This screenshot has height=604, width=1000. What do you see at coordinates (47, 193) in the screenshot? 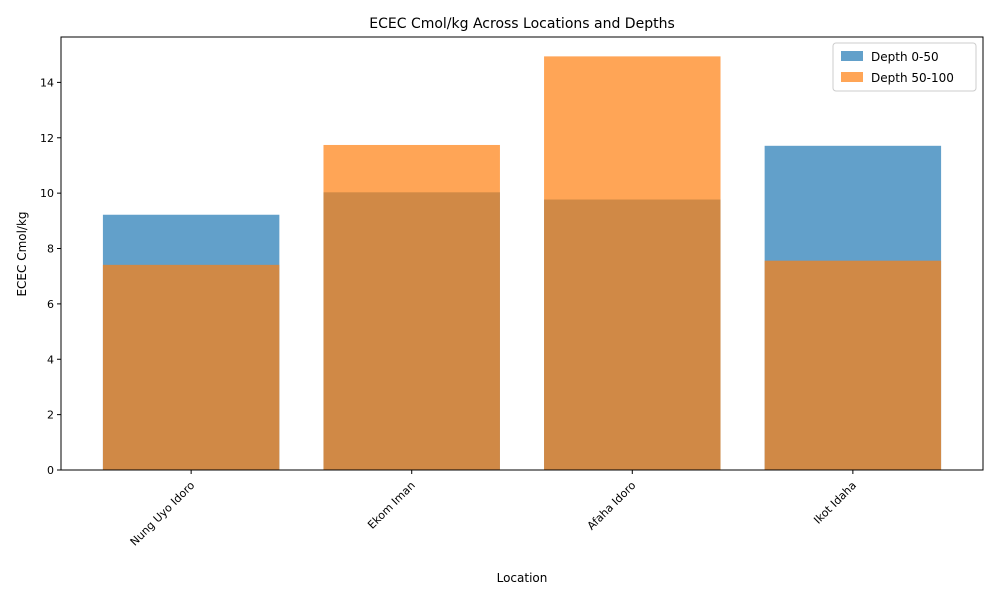
I see `y-tick-label: 10` at bounding box center [47, 193].